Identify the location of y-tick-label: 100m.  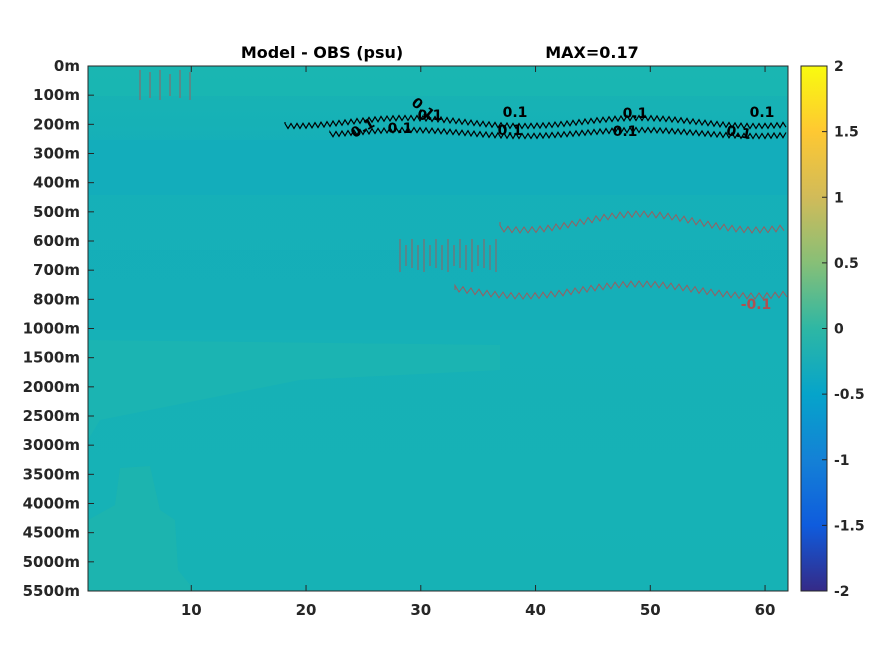
(56, 95).